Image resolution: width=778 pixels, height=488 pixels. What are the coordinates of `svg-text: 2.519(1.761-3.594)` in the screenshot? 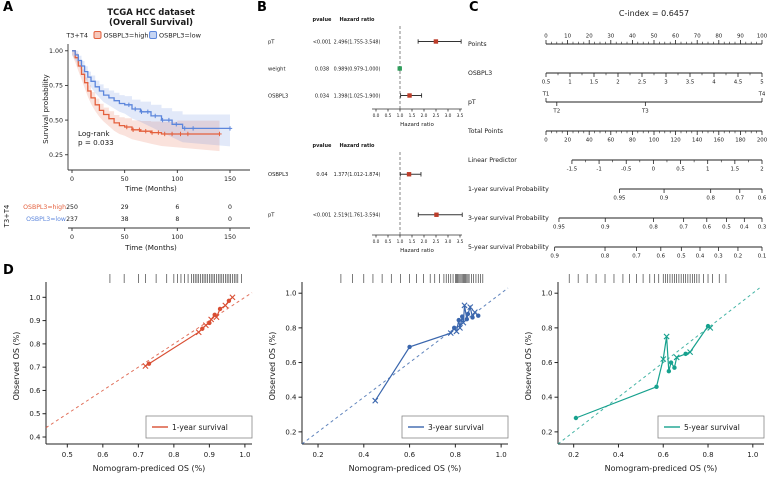 It's located at (357, 216).